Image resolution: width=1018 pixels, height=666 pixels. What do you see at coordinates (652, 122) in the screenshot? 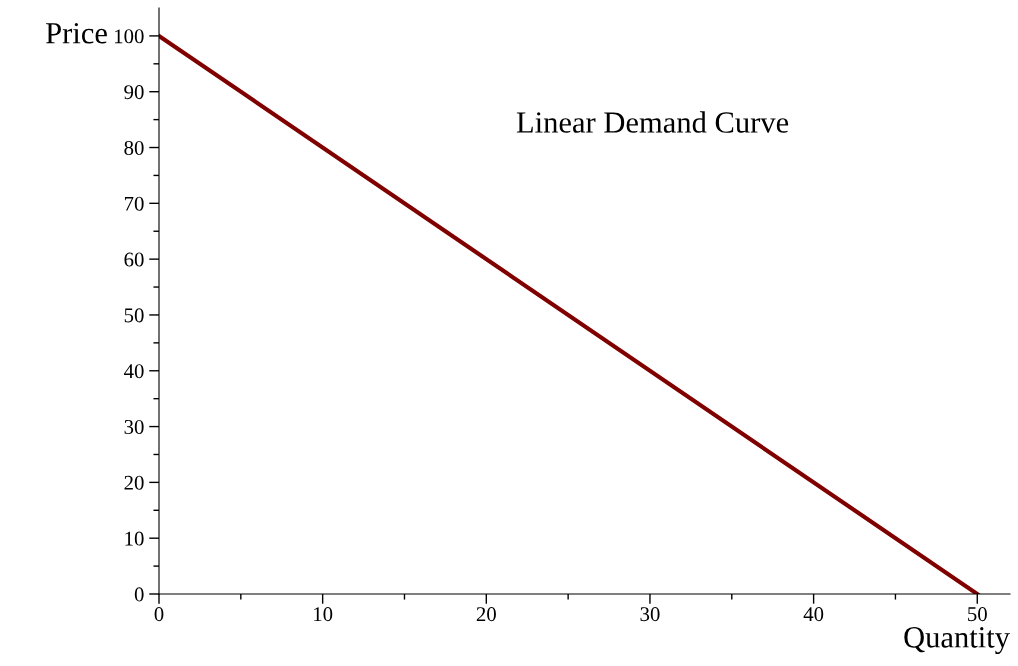
I see `text: Linear Demand Curve` at bounding box center [652, 122].